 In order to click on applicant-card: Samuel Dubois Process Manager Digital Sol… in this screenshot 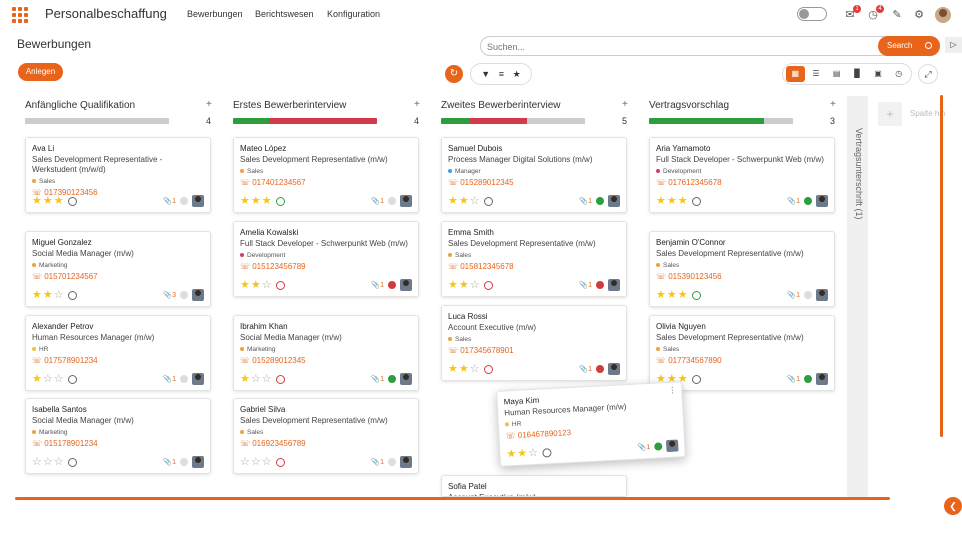, I will do `click(534, 175)`.